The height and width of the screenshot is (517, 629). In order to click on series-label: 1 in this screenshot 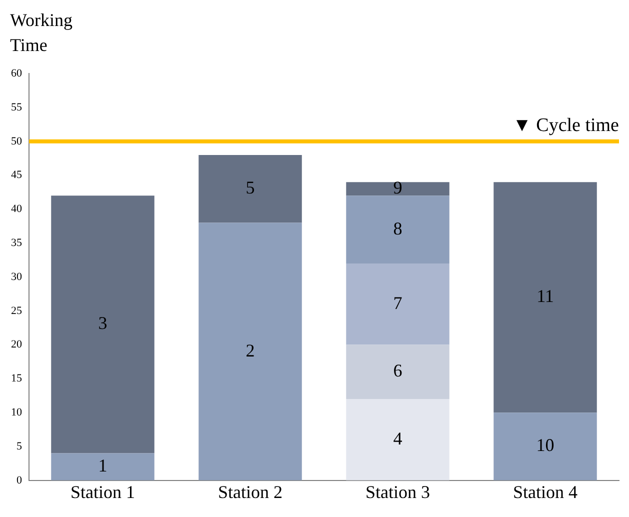, I will do `click(103, 466)`.